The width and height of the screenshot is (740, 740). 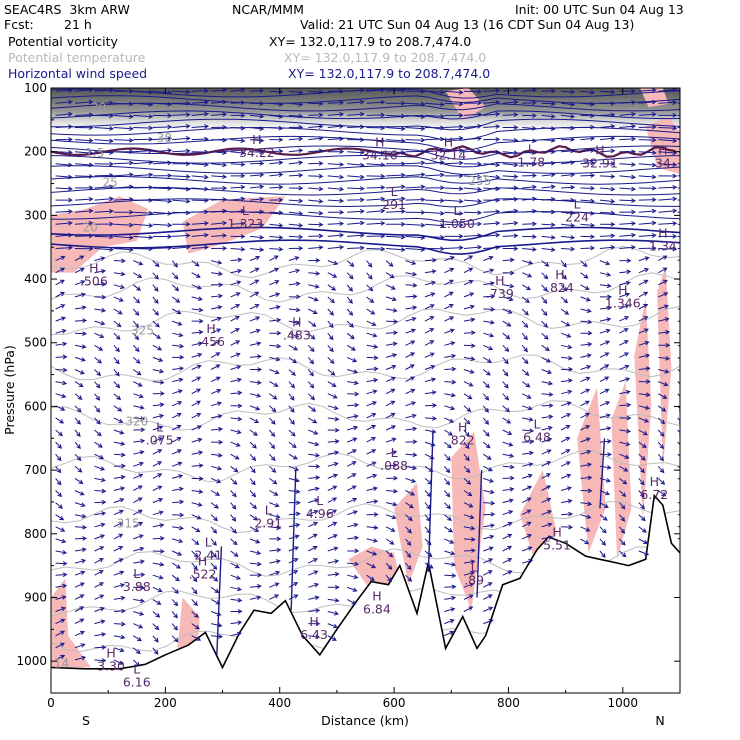 I want to click on extremum-value: 1.050, so click(x=457, y=223).